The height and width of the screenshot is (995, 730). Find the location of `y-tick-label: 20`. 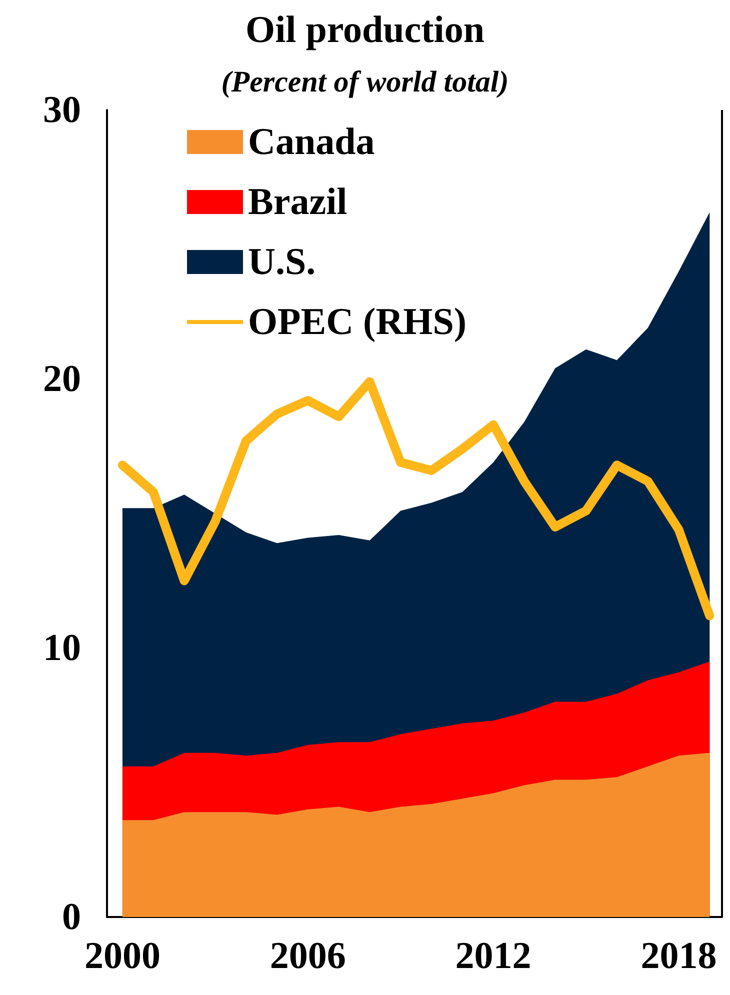

y-tick-label: 20 is located at coordinates (62, 379).